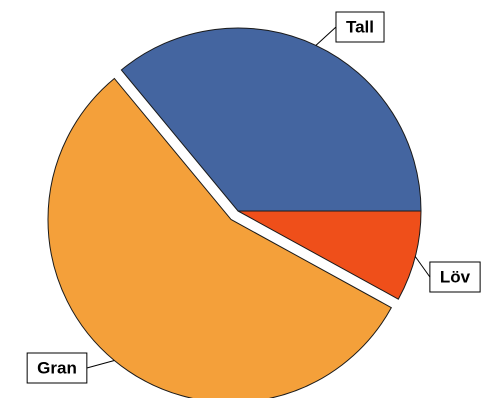  I want to click on pie-slice, so click(329, 255).